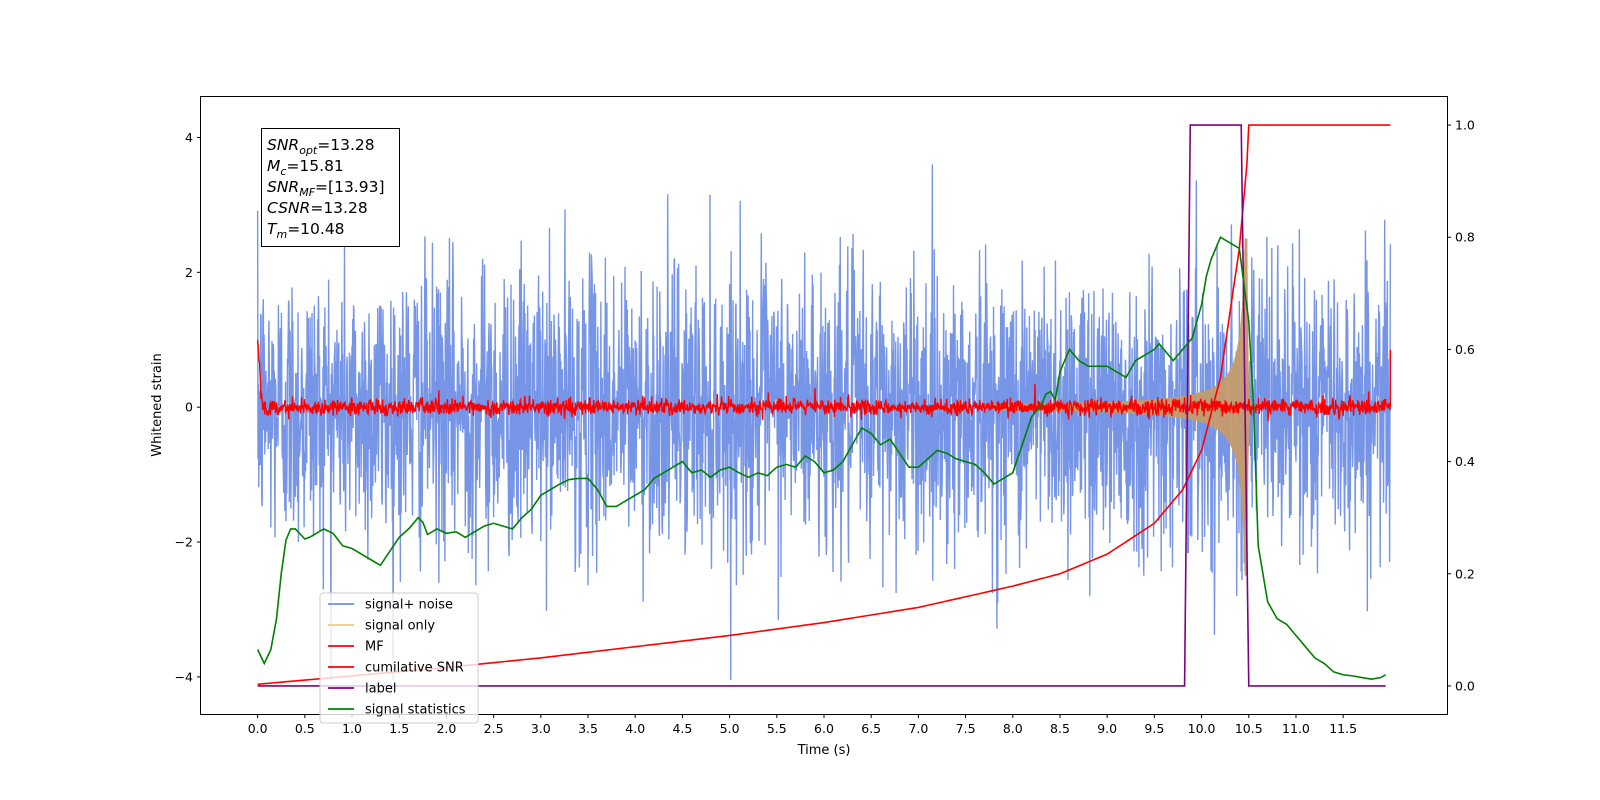  I want to click on legend-label: signal+ noise, so click(409, 605).